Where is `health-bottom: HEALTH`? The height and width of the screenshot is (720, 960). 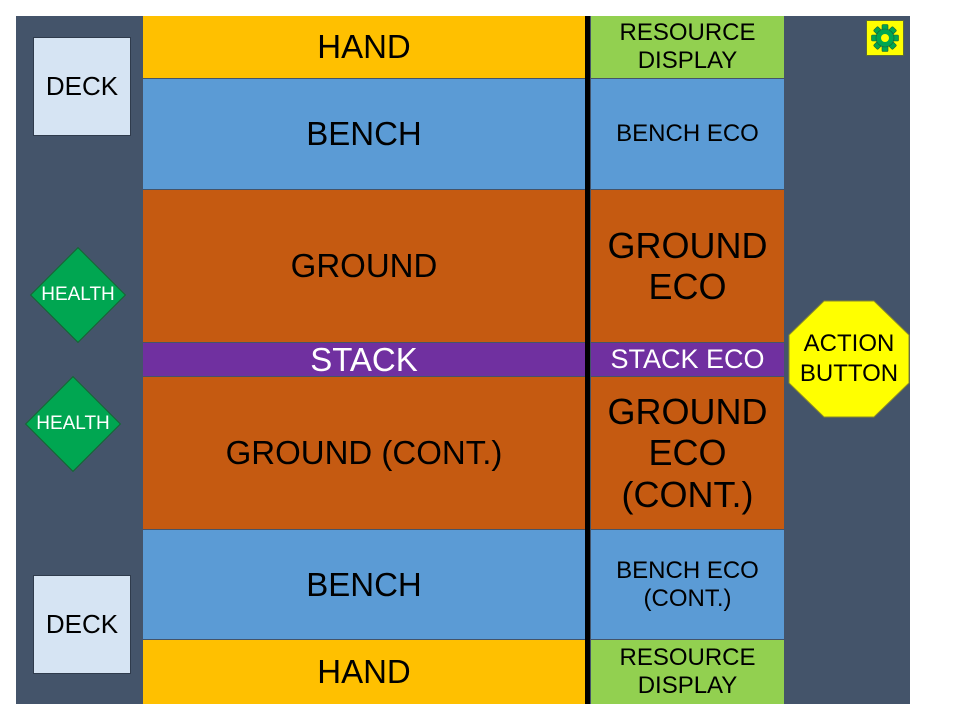
health-bottom: HEALTH is located at coordinates (73, 424).